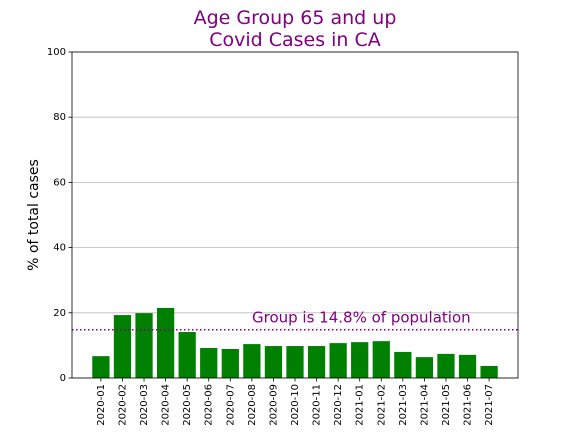  What do you see at coordinates (144, 405) in the screenshot?
I see `x-tick-label: 2020-03` at bounding box center [144, 405].